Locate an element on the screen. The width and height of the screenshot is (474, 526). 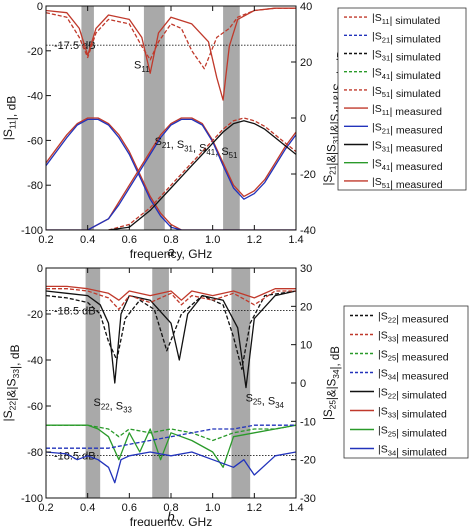
y-right-tick-label: -30 is located at coordinates (308, 499).